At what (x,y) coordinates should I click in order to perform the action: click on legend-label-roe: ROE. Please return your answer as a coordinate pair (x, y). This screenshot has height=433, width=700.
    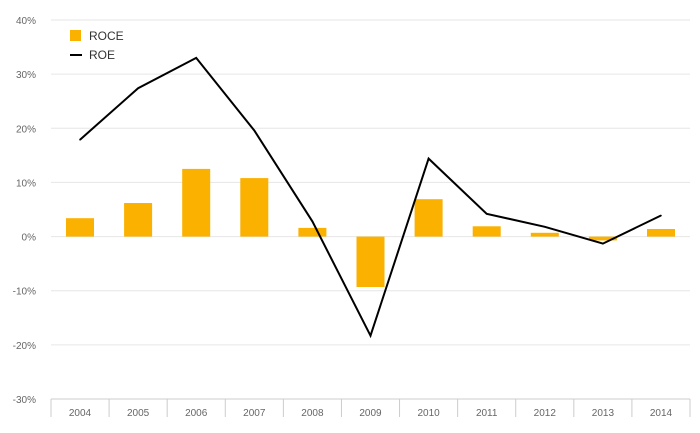
    Looking at the image, I should click on (102, 55).